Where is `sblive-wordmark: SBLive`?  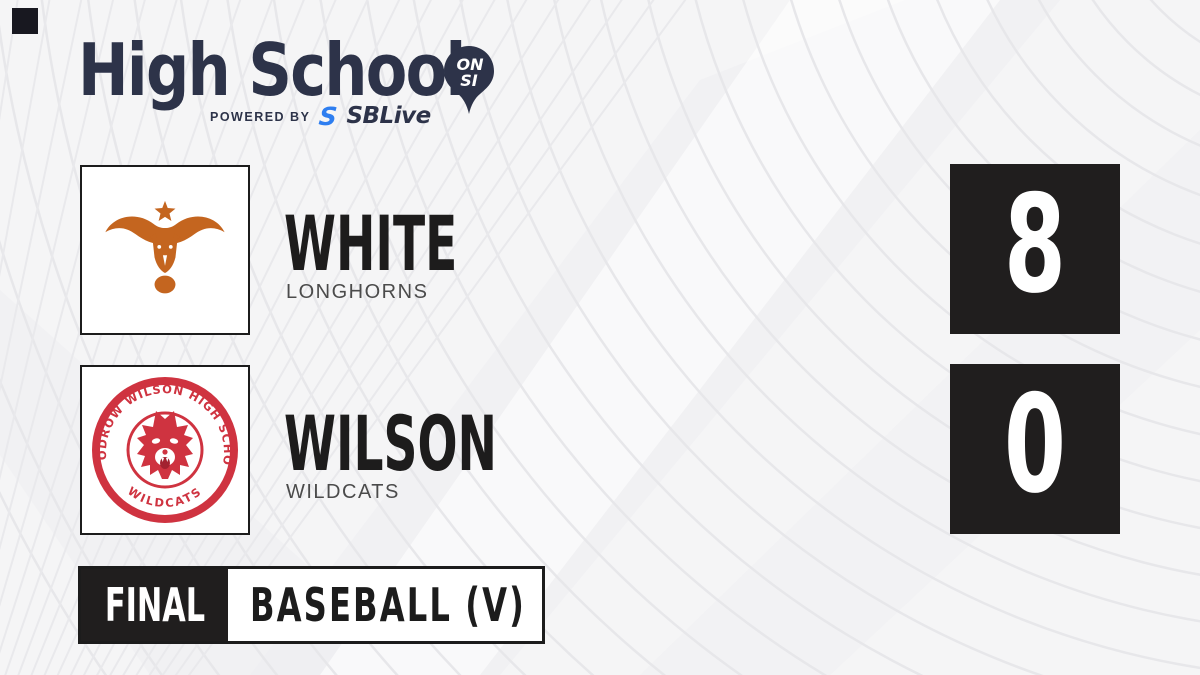 sblive-wordmark: SBLive is located at coordinates (388, 116).